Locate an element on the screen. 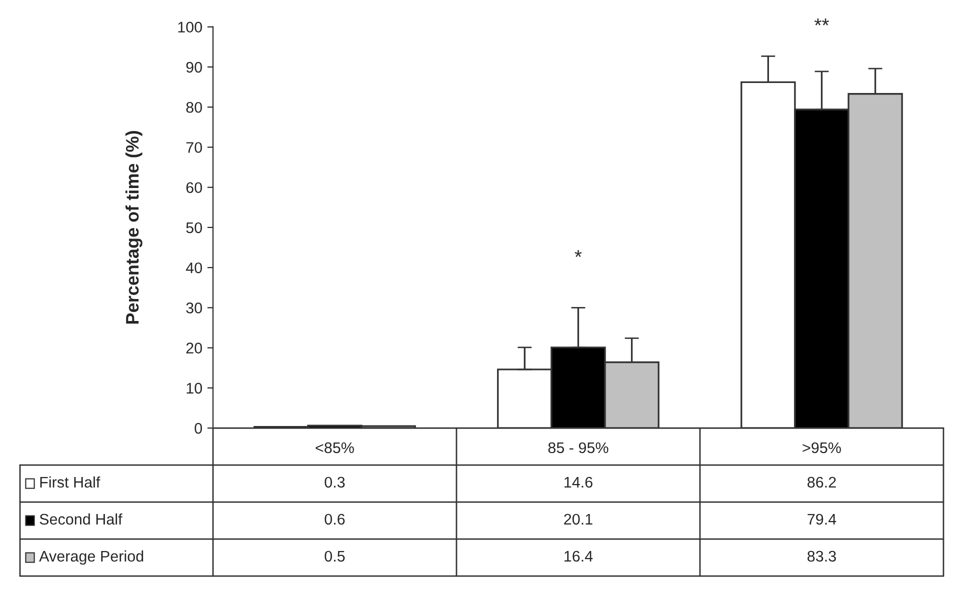 This screenshot has height=597, width=953. data-label: 83.3 is located at coordinates (822, 556).